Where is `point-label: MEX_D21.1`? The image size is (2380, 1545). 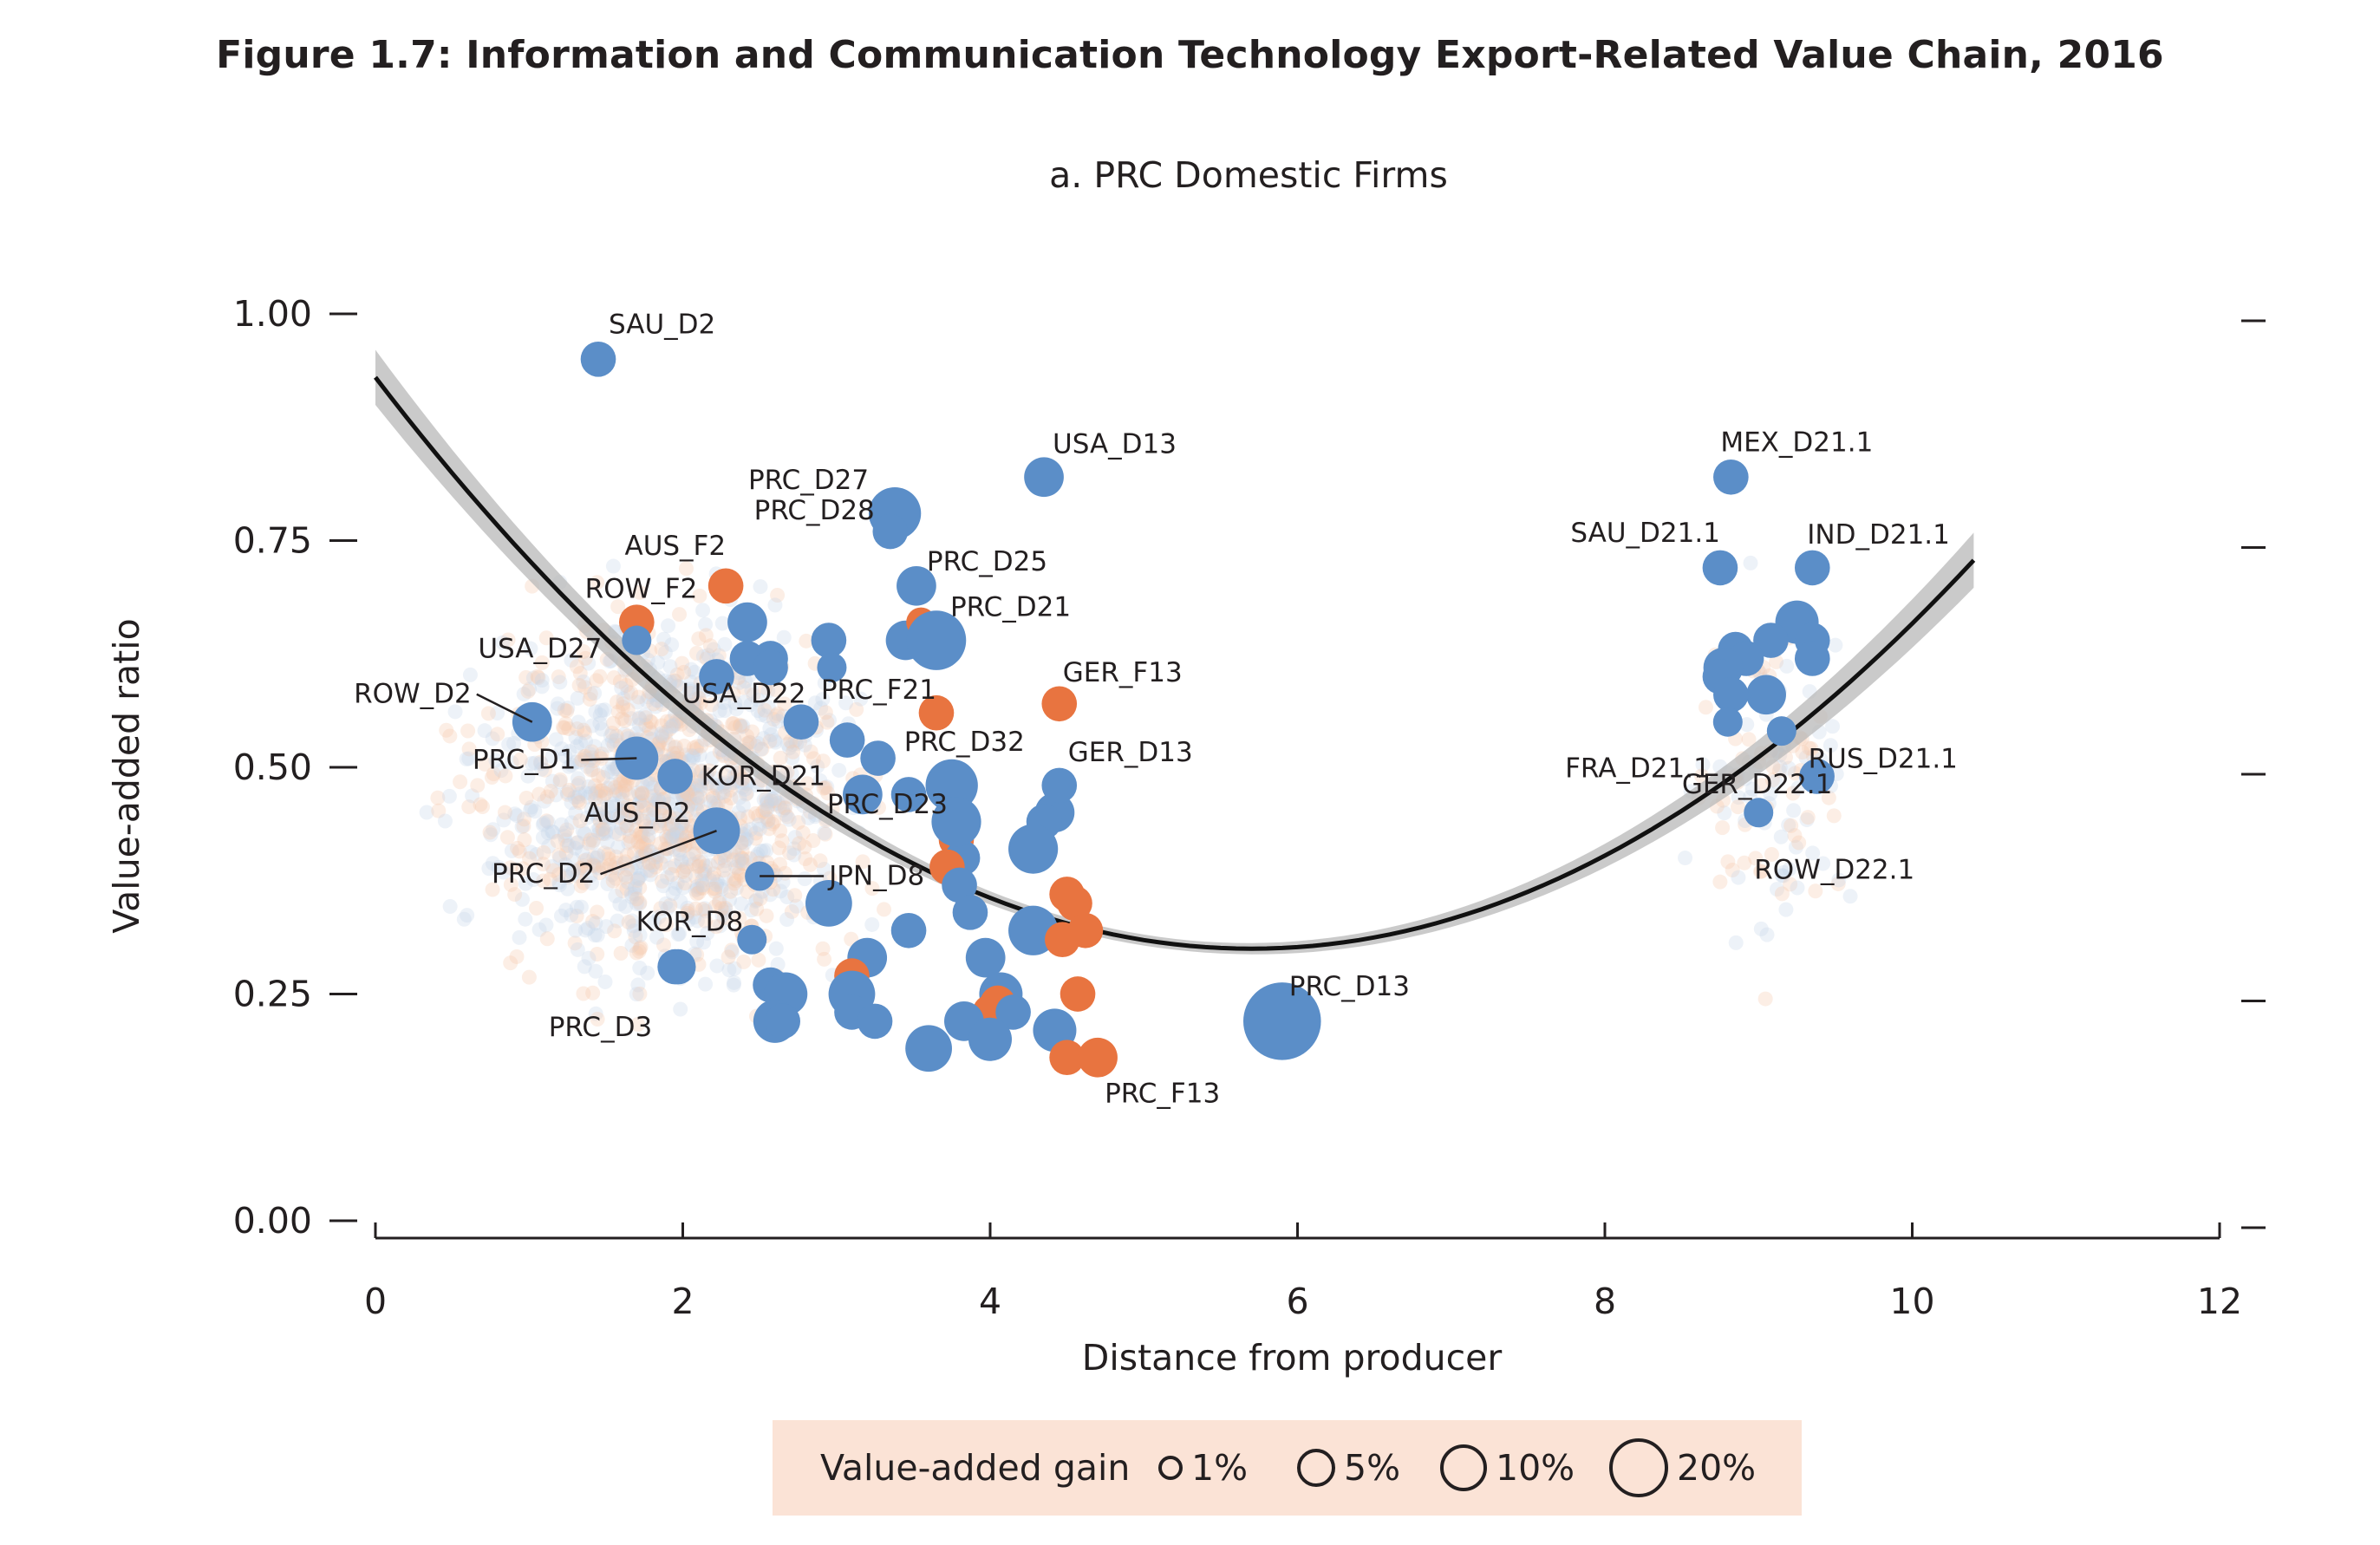
point-label: MEX_D21.1 is located at coordinates (1796, 442).